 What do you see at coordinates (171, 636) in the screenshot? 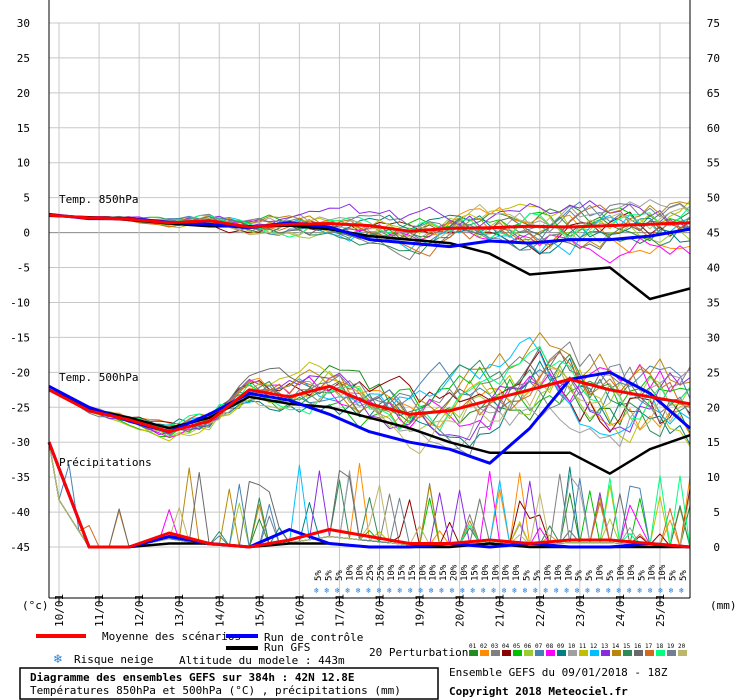
I see `legend-mean: Moyenne des scénarios` at bounding box center [171, 636].